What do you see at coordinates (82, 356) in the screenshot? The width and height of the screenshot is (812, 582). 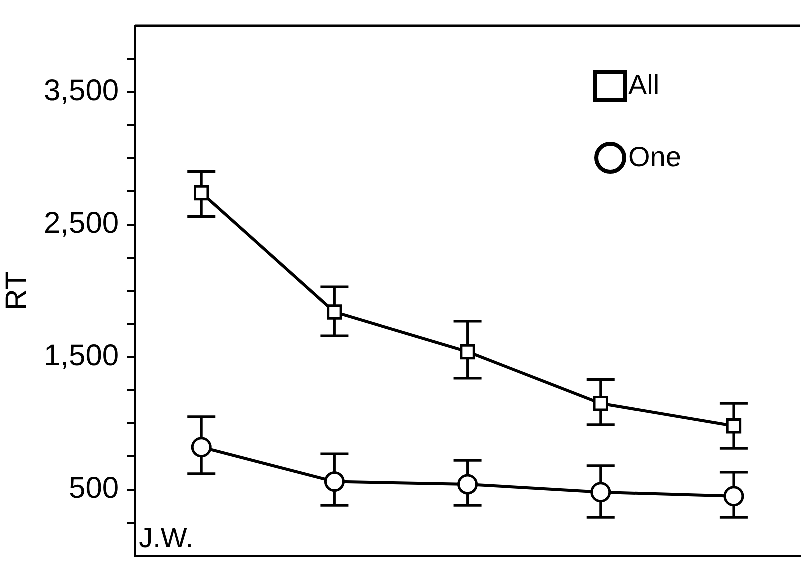 I see `y-tick-label: 1,500` at bounding box center [82, 356].